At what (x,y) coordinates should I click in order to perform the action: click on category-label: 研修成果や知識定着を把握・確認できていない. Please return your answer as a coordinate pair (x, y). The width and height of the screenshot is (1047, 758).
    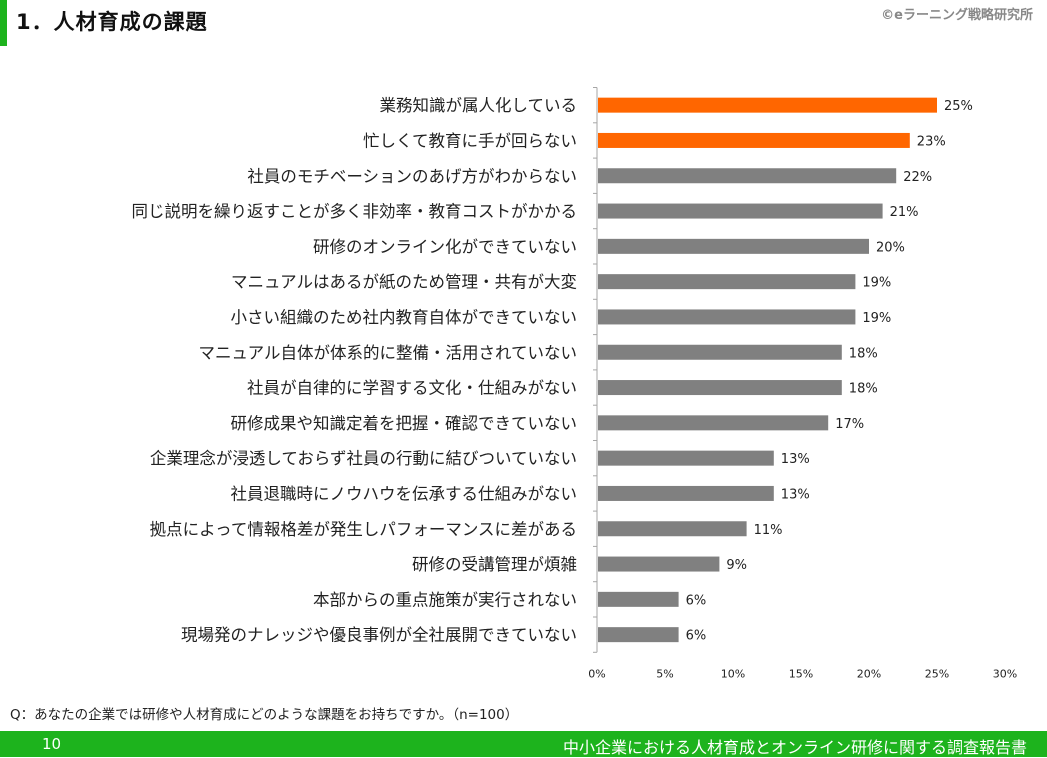
    Looking at the image, I should click on (404, 423).